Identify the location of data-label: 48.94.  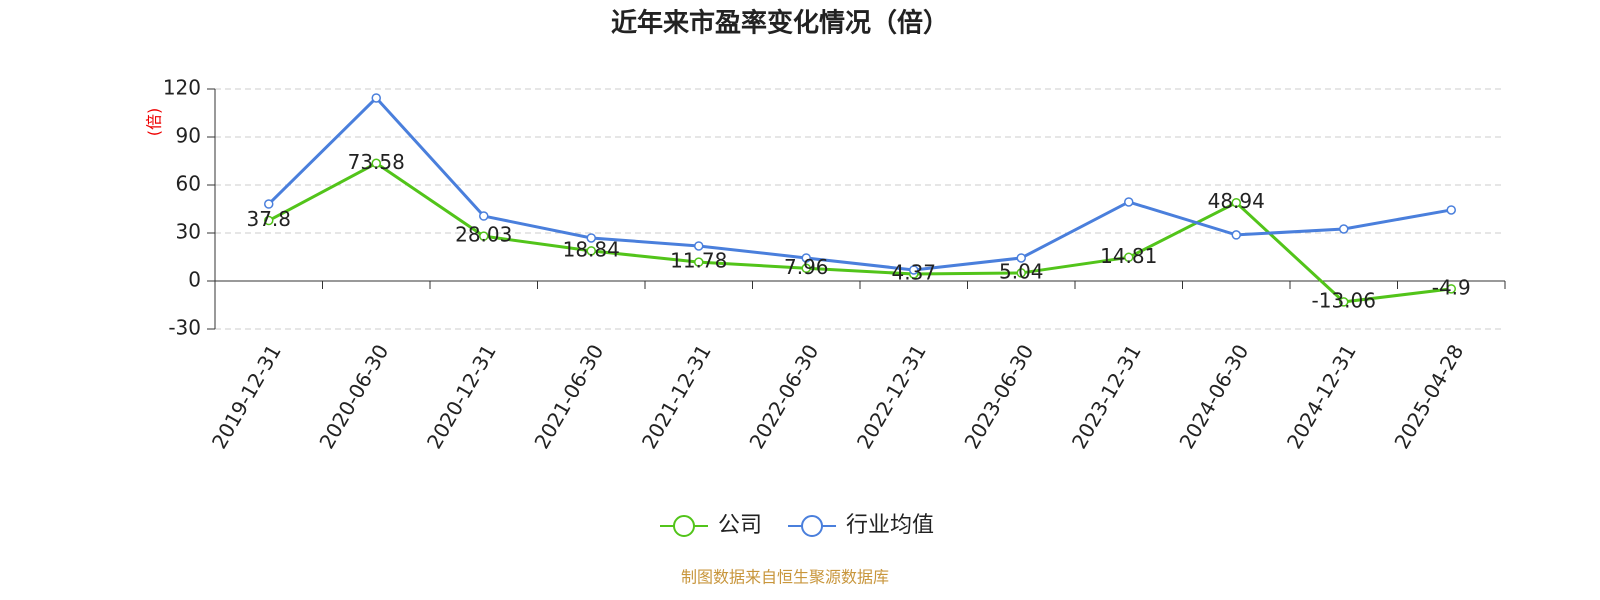
(1236, 201).